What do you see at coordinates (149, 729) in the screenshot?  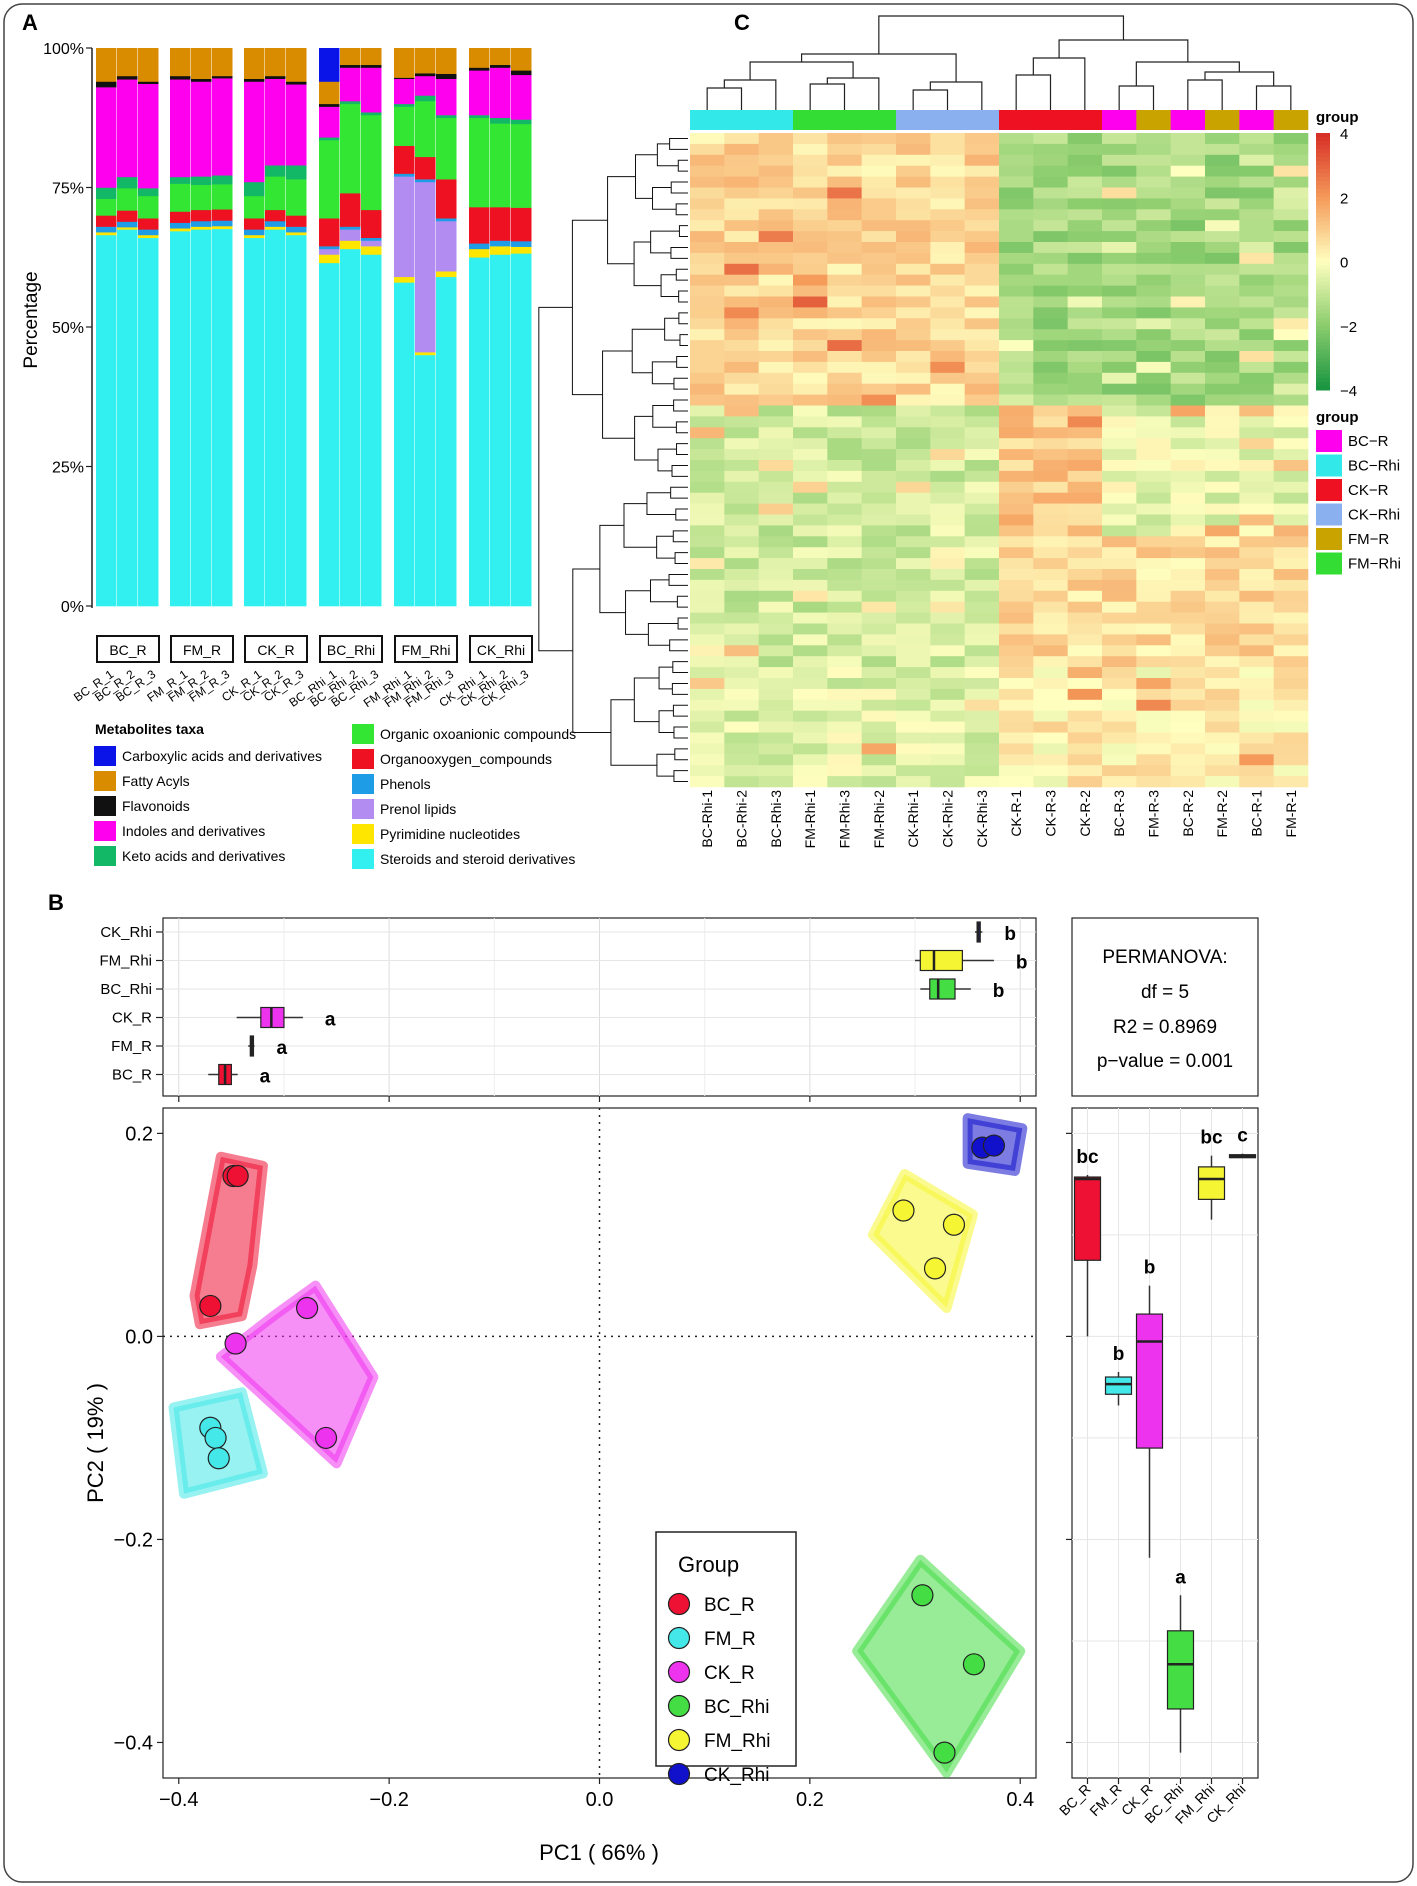 I see `panel-a-legend-title: Metabolites taxa` at bounding box center [149, 729].